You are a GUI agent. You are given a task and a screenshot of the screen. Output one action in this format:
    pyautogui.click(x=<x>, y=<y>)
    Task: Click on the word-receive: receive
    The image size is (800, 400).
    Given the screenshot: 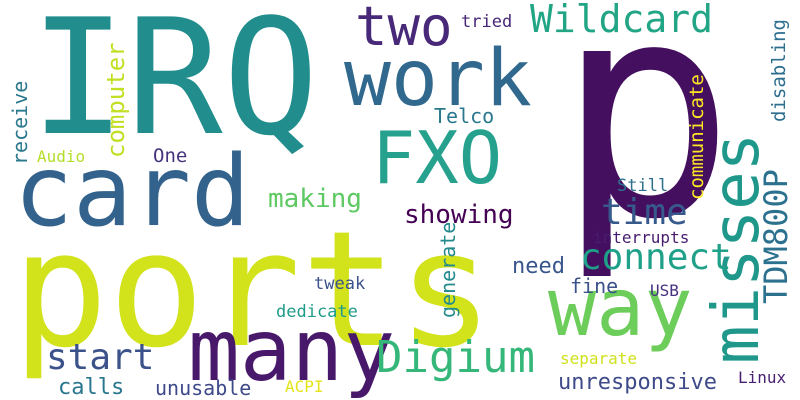 What is the action you would take?
    pyautogui.click(x=20, y=122)
    